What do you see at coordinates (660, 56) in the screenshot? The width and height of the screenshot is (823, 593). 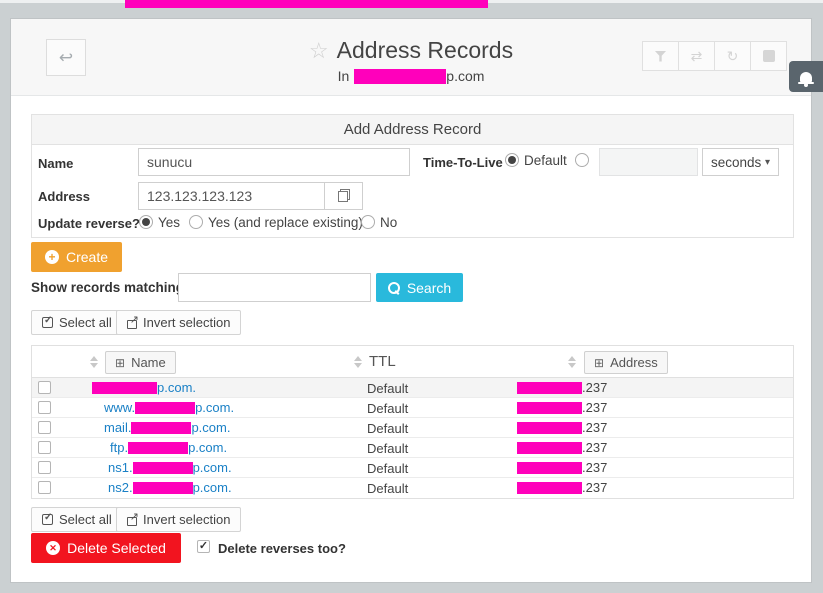 I see `filter-button` at bounding box center [660, 56].